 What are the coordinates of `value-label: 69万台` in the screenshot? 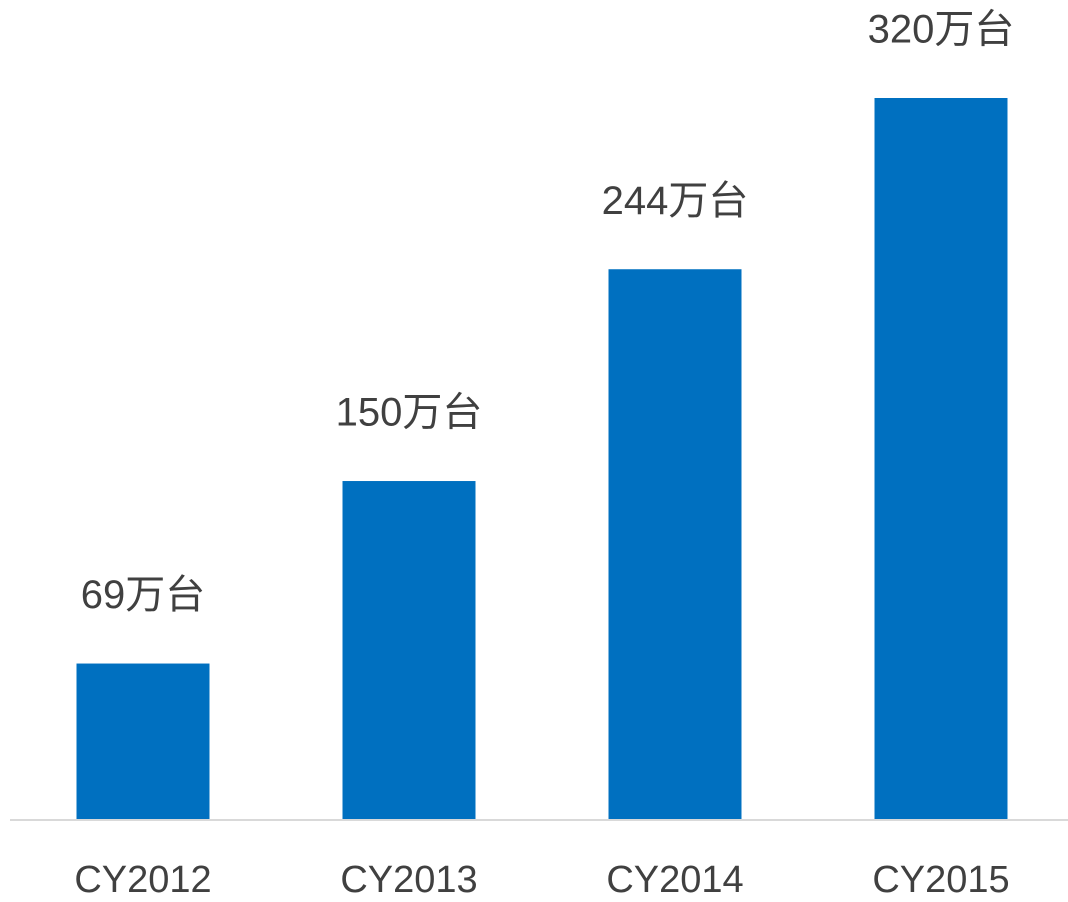 It's located at (143, 595).